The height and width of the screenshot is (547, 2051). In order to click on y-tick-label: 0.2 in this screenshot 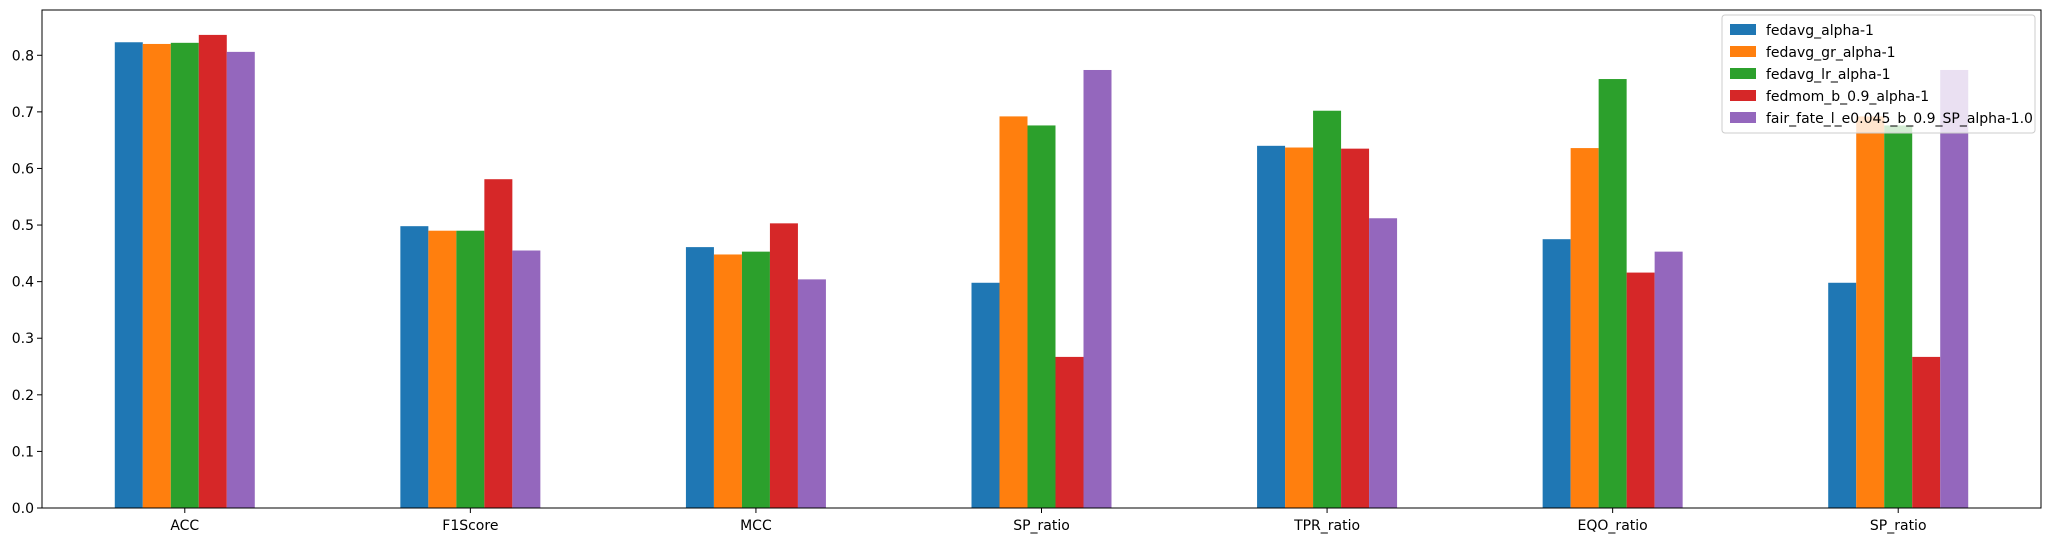, I will do `click(23, 396)`.